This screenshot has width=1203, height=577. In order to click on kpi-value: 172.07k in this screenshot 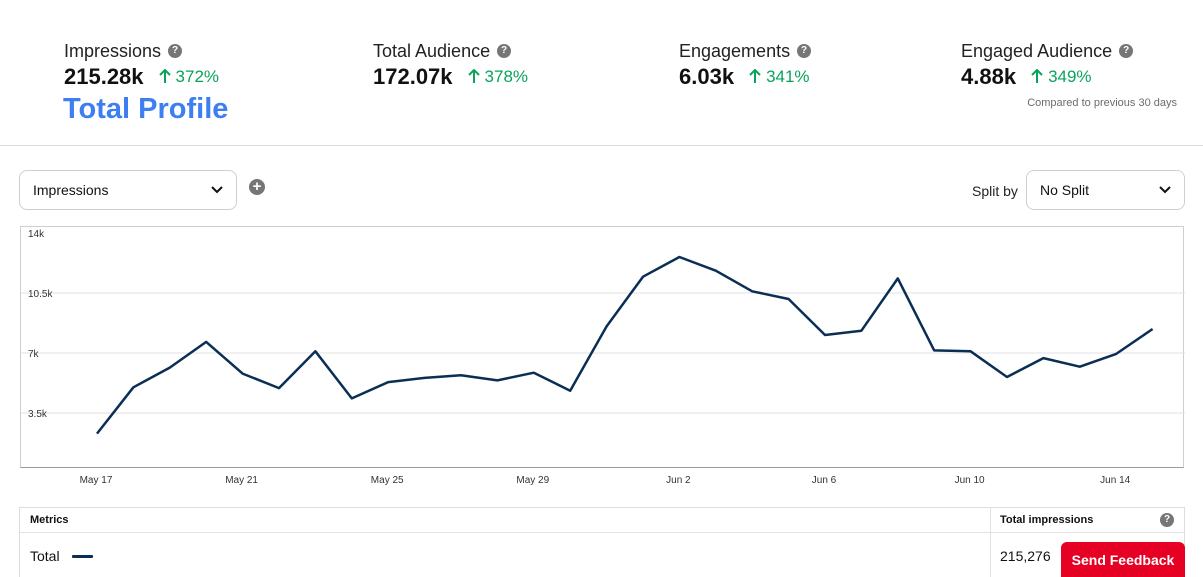, I will do `click(413, 76)`.